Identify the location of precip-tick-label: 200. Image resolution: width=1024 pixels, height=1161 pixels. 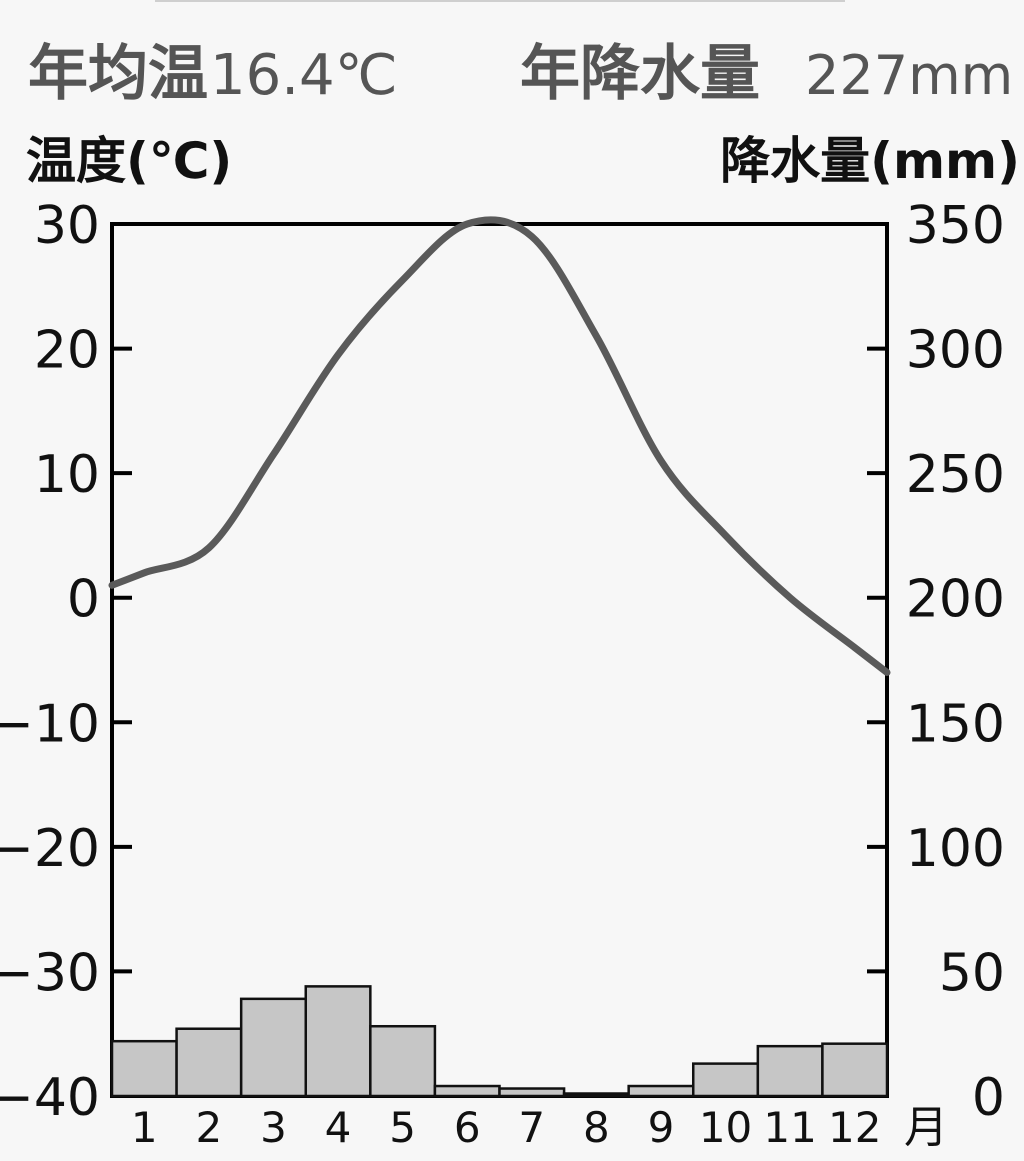
(955, 600).